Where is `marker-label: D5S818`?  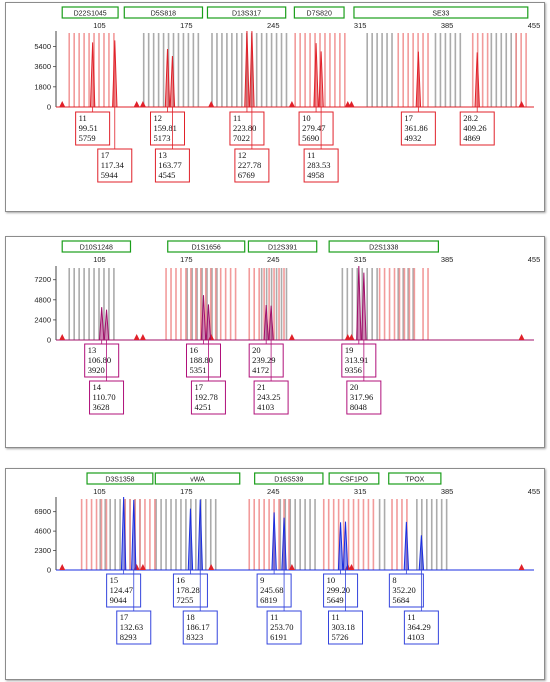
marker-label: D5S818 is located at coordinates (163, 14).